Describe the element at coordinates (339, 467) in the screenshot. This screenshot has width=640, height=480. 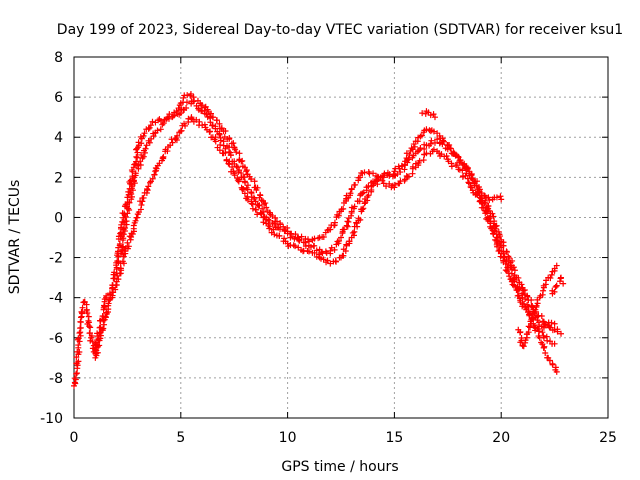
I see `x-axis-label: GPS time / hours` at that location.